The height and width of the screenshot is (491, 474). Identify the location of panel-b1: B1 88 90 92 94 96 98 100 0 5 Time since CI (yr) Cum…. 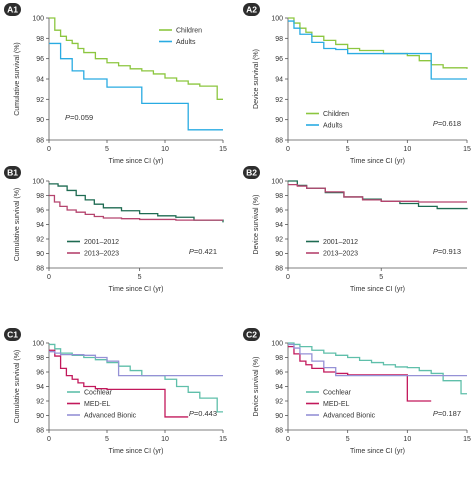
(114, 229).